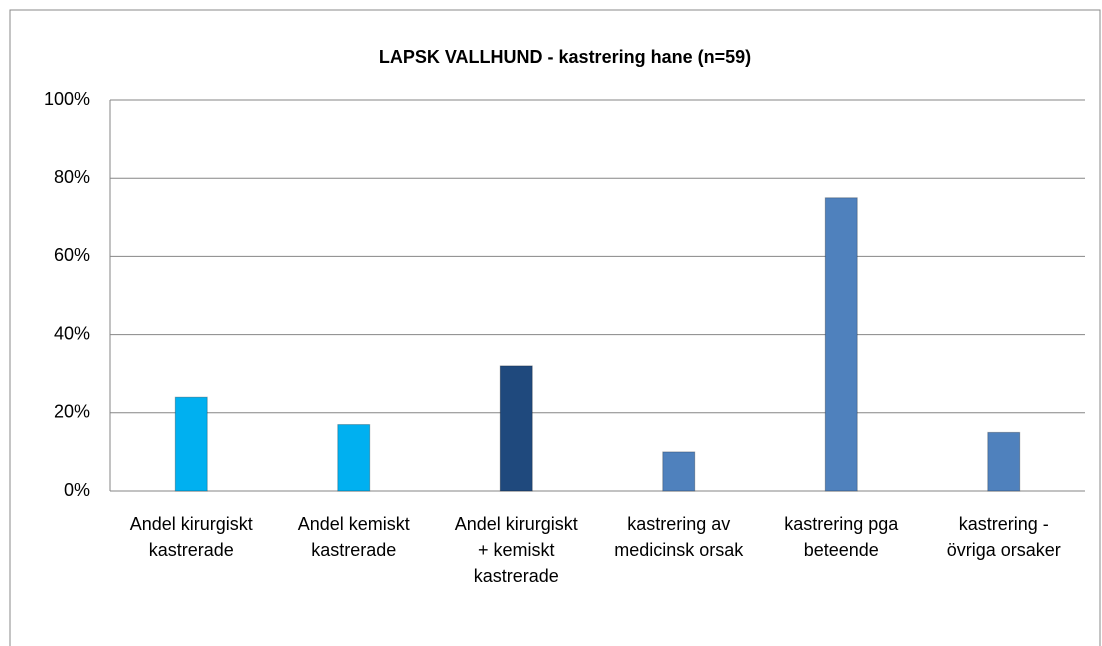  I want to click on x-tick-label: Andel kirurgiskt + kemiskt kastrerade, so click(516, 550).